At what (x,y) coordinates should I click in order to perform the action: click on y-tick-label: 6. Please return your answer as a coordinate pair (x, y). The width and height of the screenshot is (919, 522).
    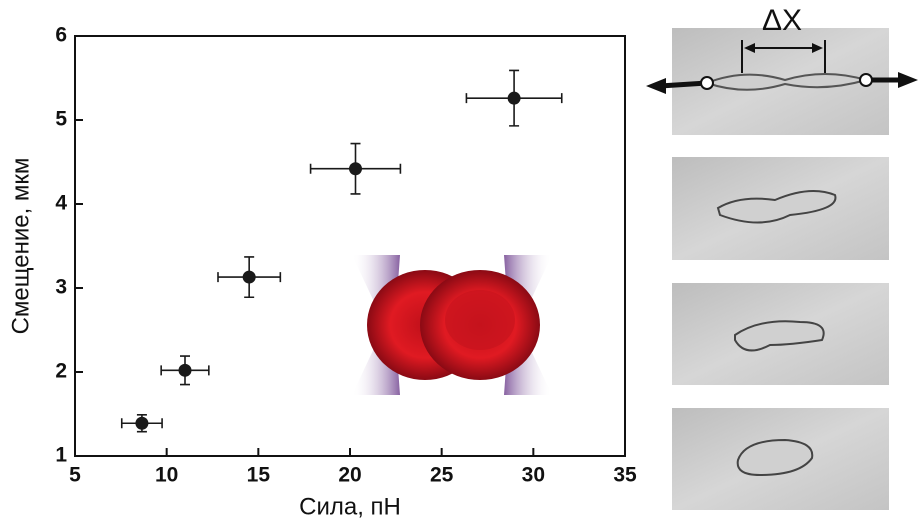
    Looking at the image, I should click on (61, 35).